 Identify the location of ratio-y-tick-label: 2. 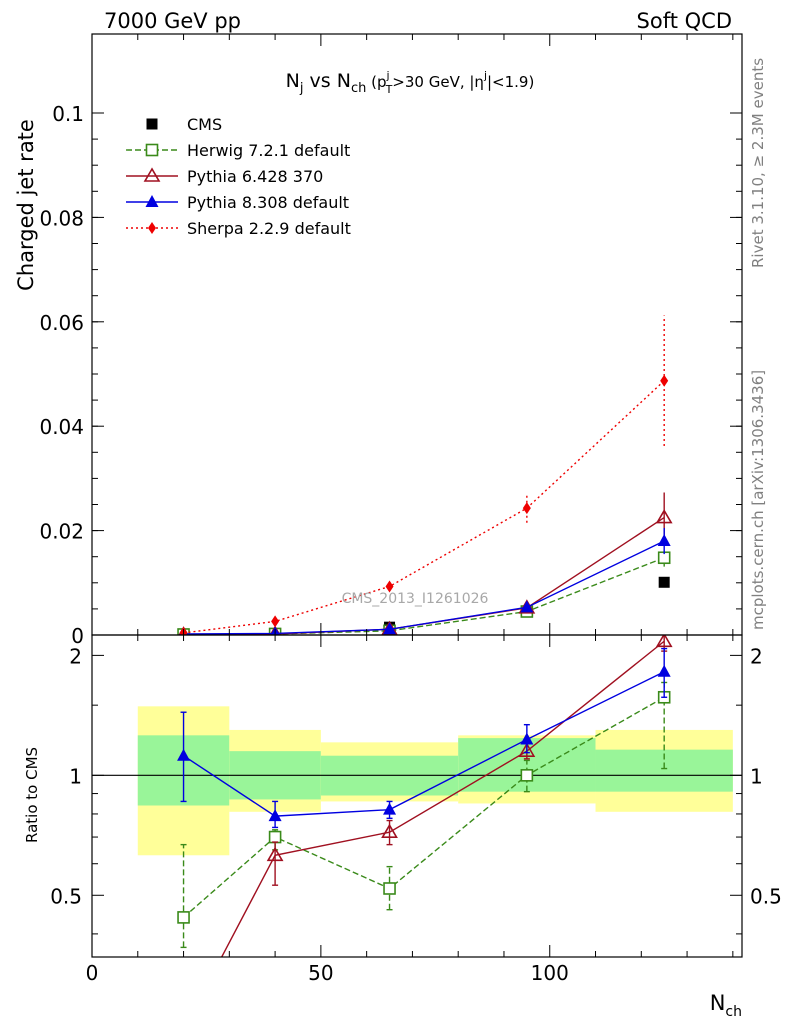
(75, 656).